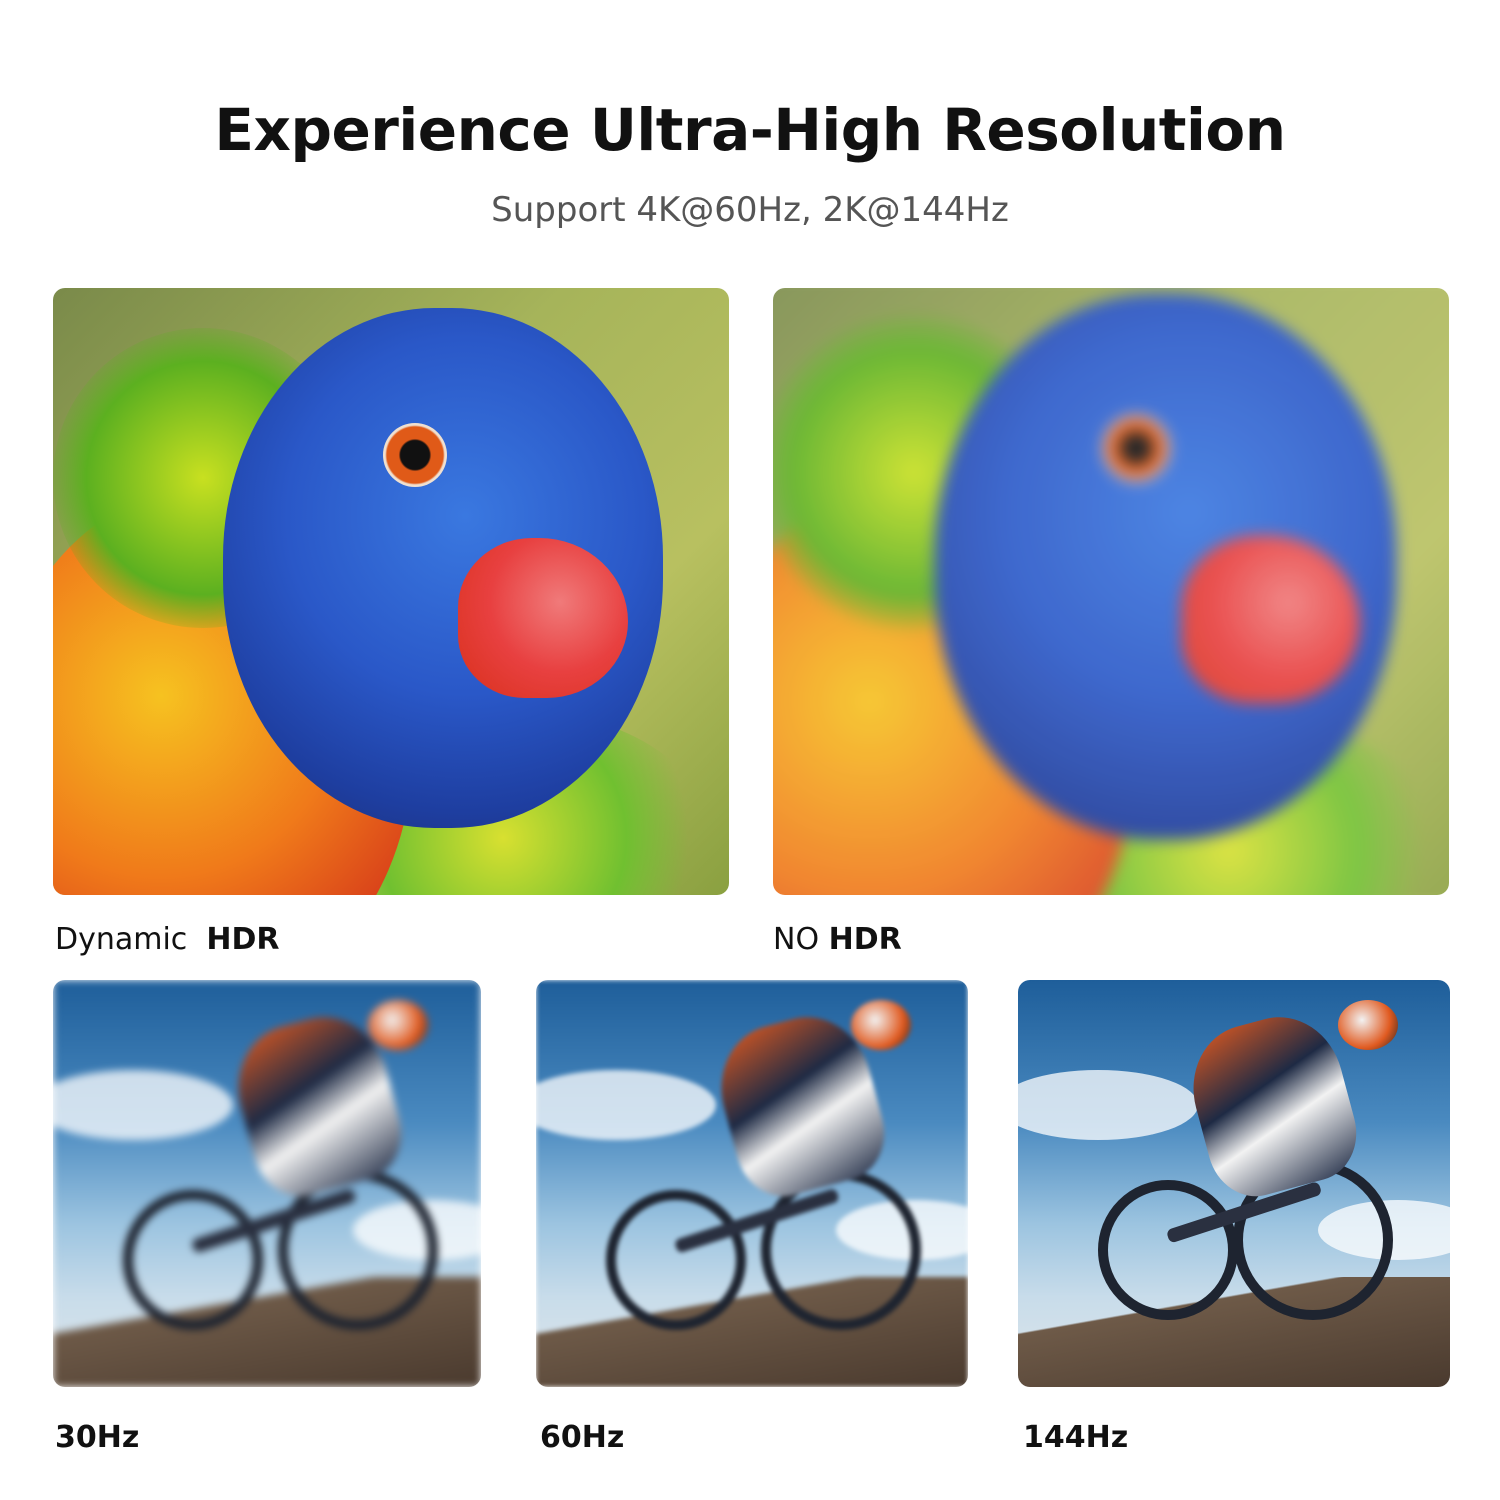  Describe the element at coordinates (1076, 1437) in the screenshot. I see `label-144hz: 144Hz` at that location.